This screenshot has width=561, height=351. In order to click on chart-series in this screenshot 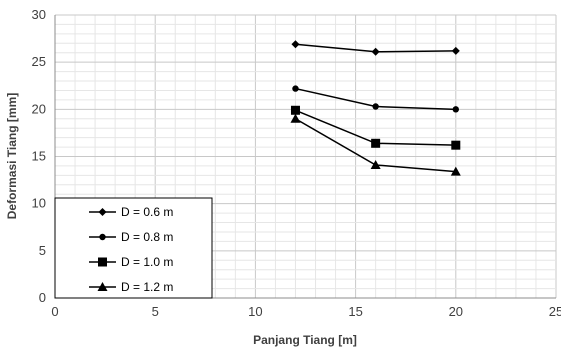, I will do `click(375, 108)`.